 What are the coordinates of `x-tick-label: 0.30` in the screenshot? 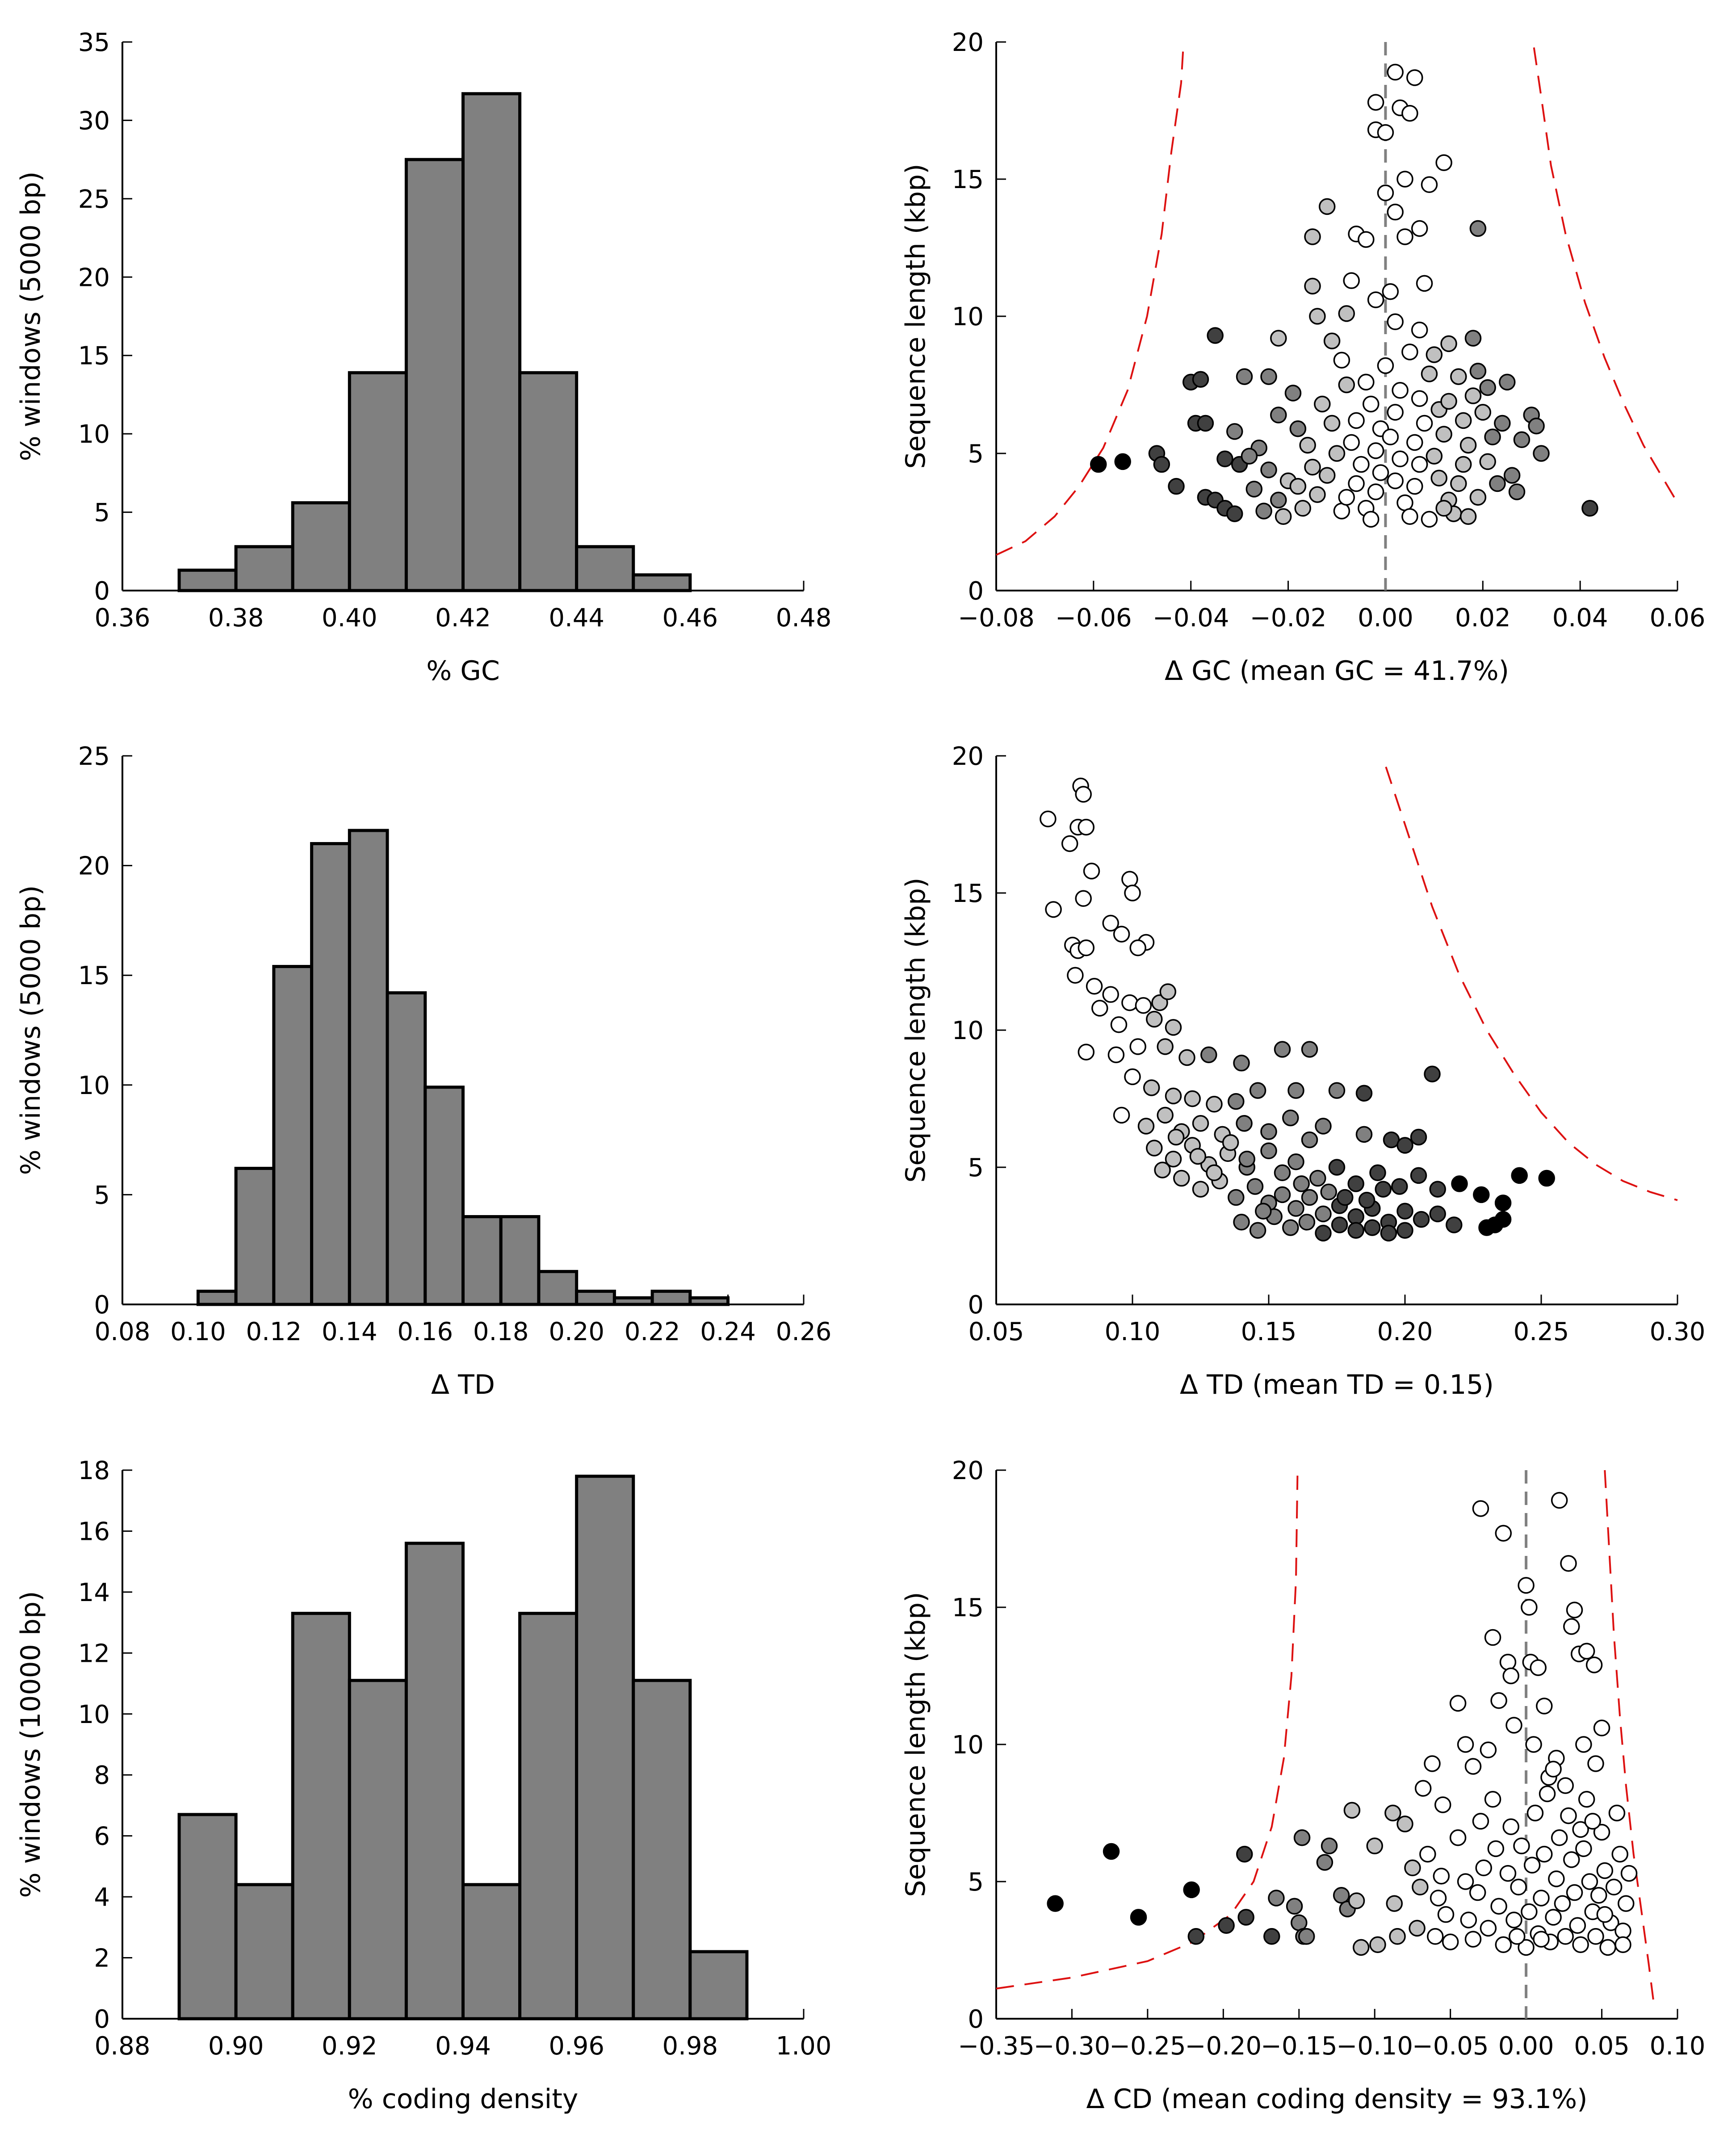 It's located at (1678, 1332).